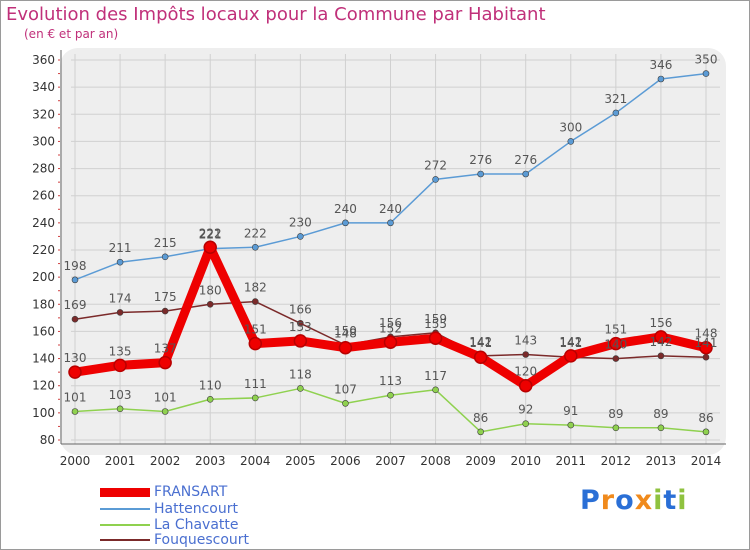 This screenshot has height=550, width=750. I want to click on legend-item-hattencourt: Hattencourt, so click(169, 509).